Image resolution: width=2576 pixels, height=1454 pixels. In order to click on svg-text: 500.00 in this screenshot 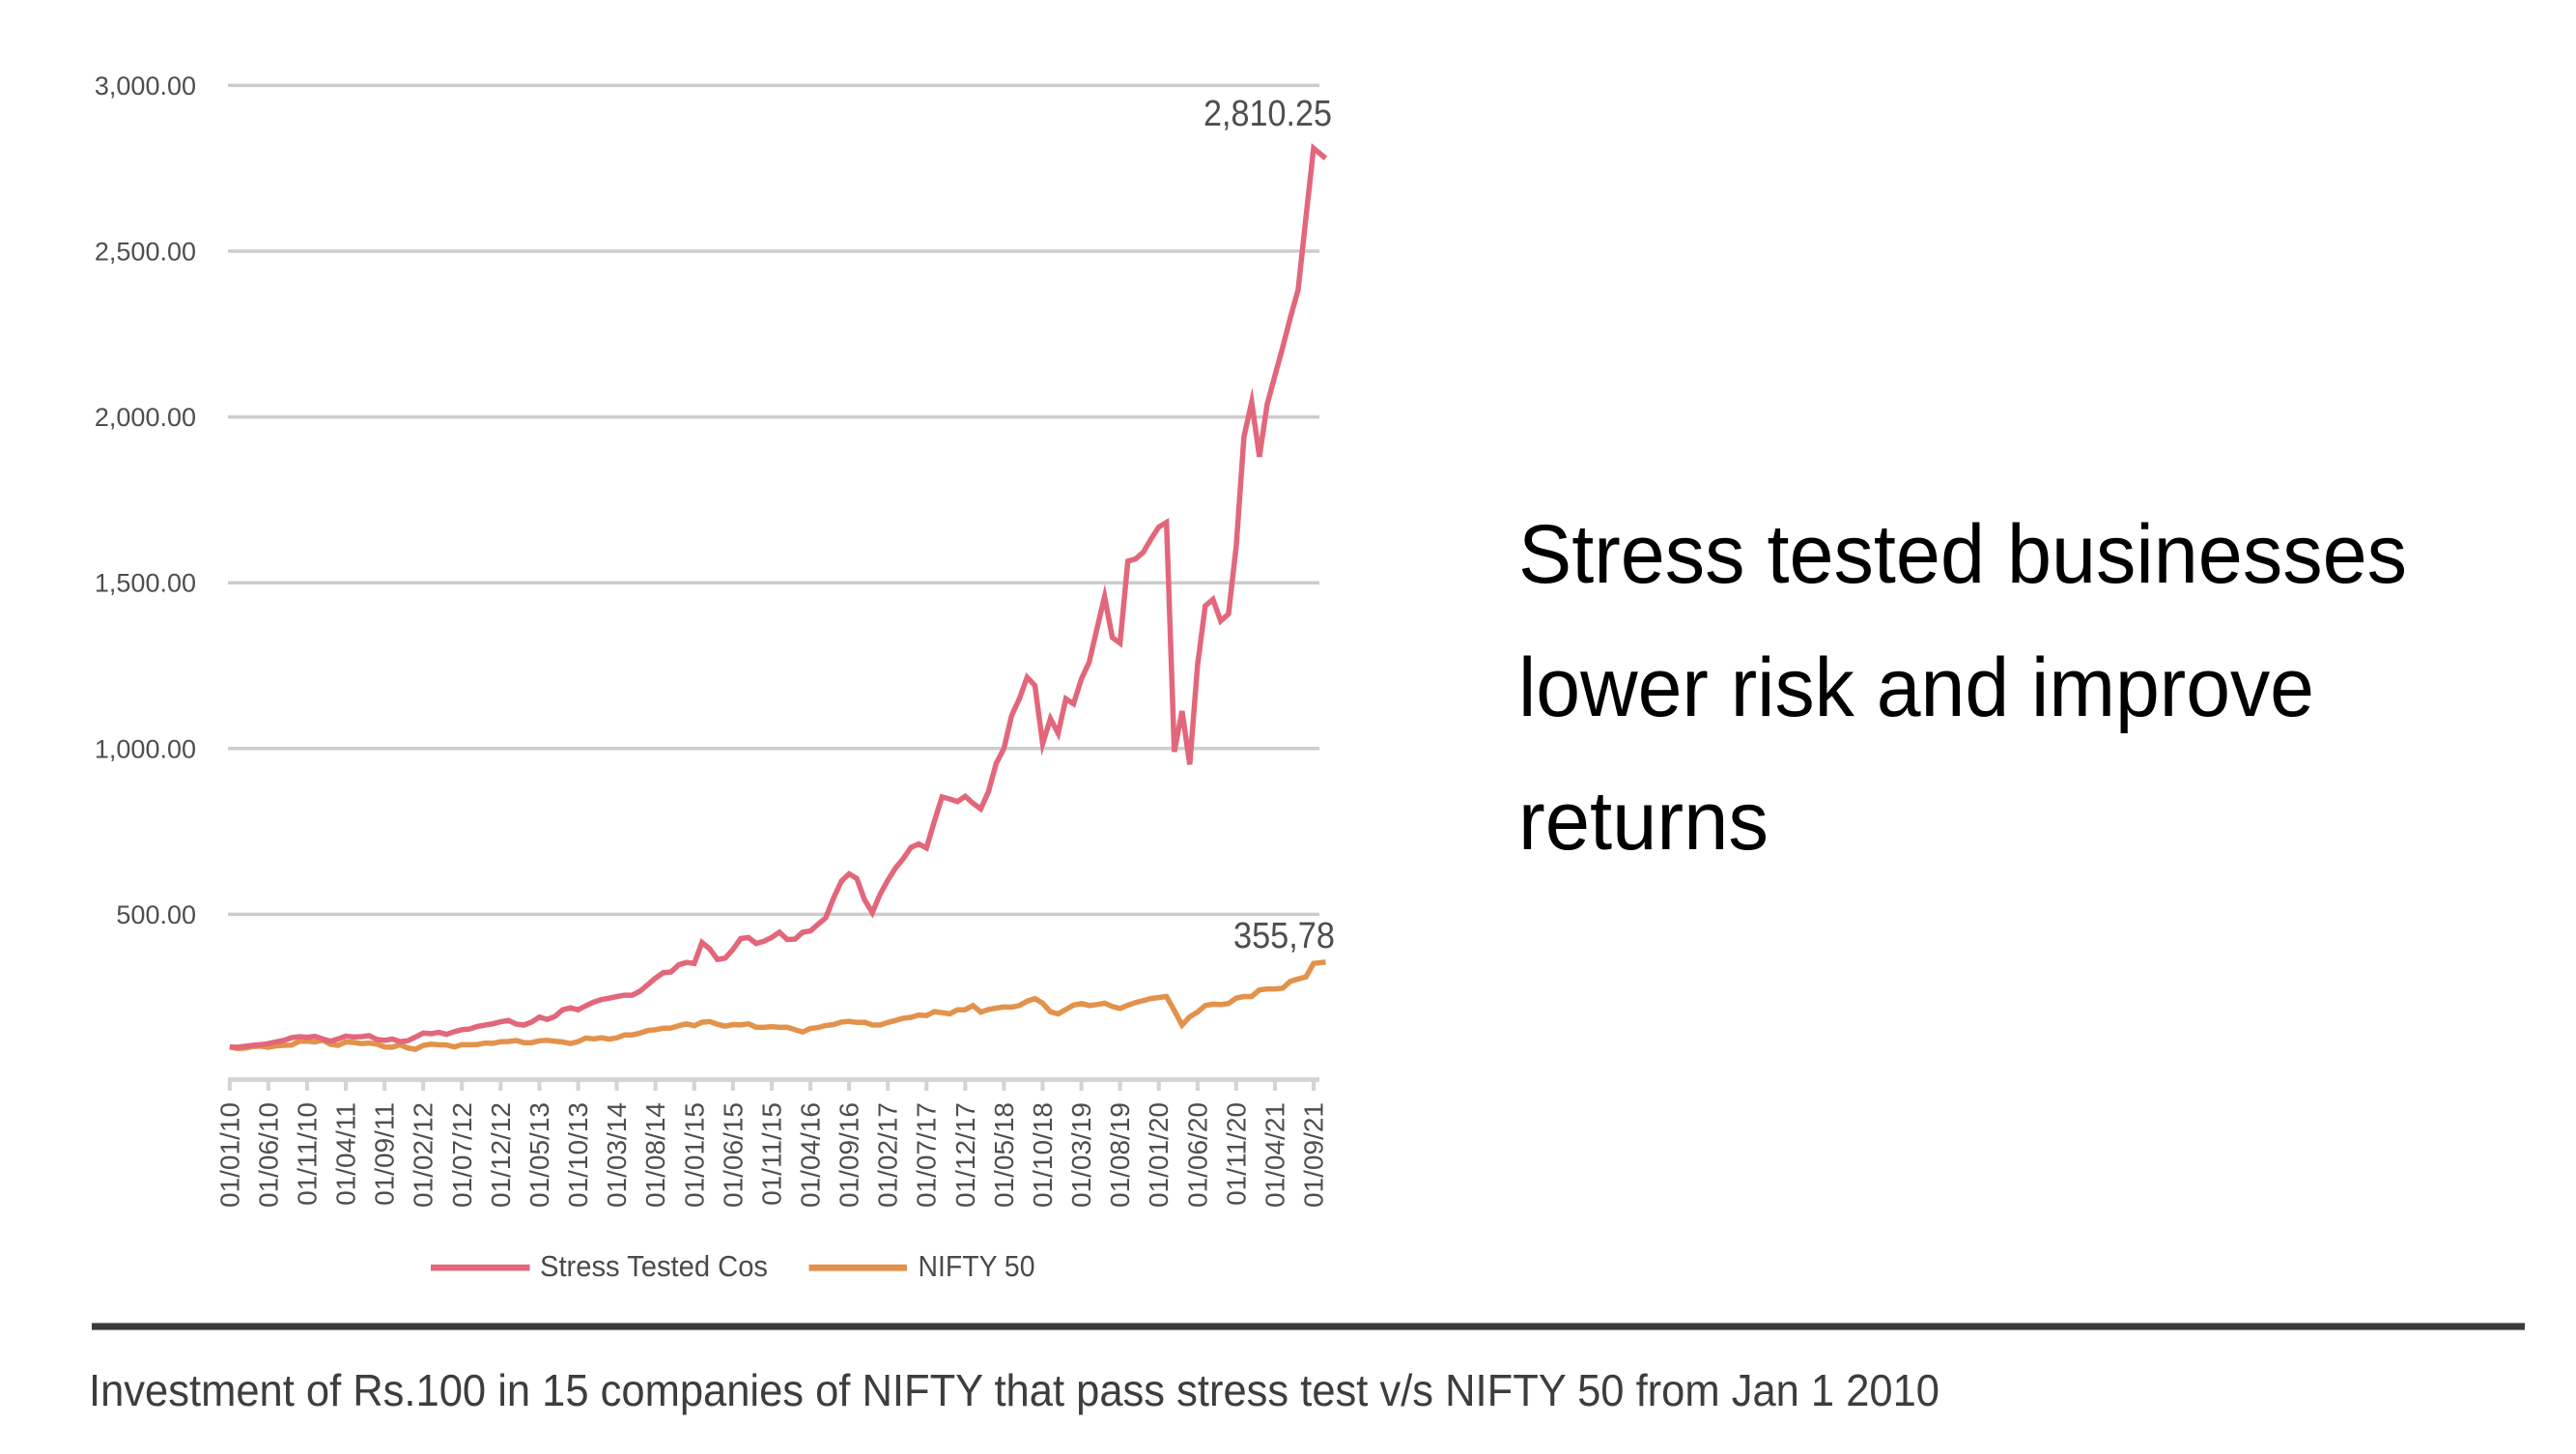, I will do `click(156, 915)`.